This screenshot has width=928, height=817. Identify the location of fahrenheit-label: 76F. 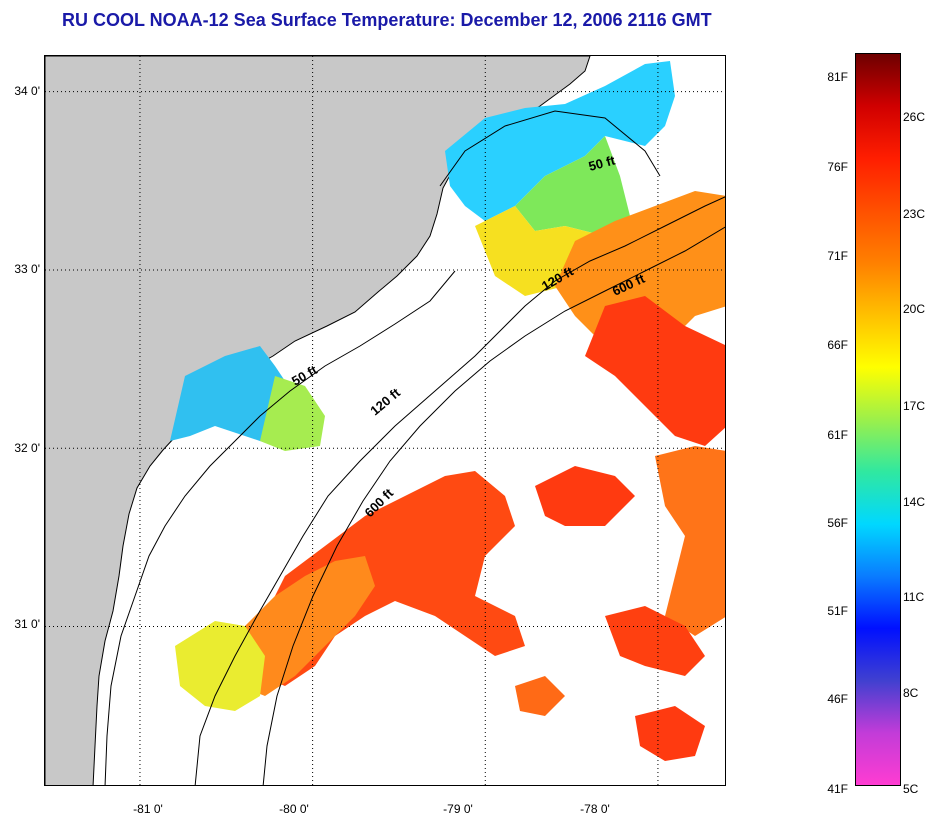
(837, 167).